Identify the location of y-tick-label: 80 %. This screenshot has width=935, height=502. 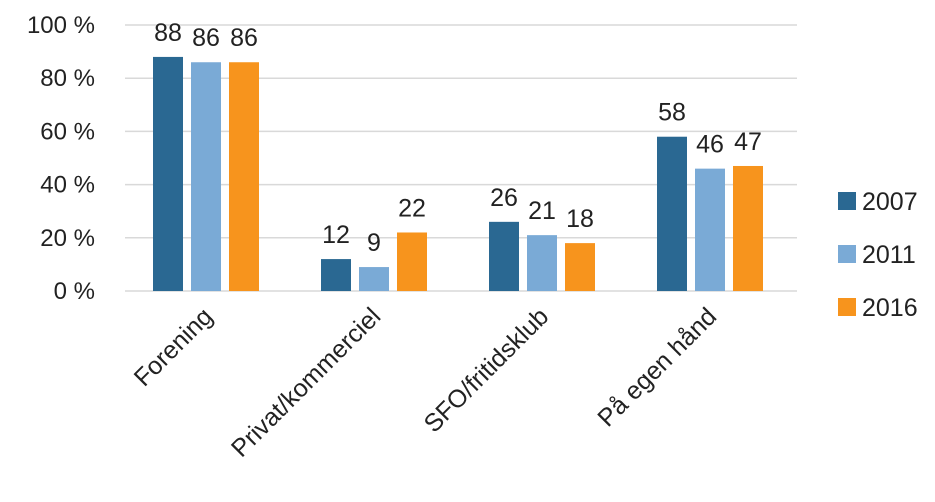
(67, 78).